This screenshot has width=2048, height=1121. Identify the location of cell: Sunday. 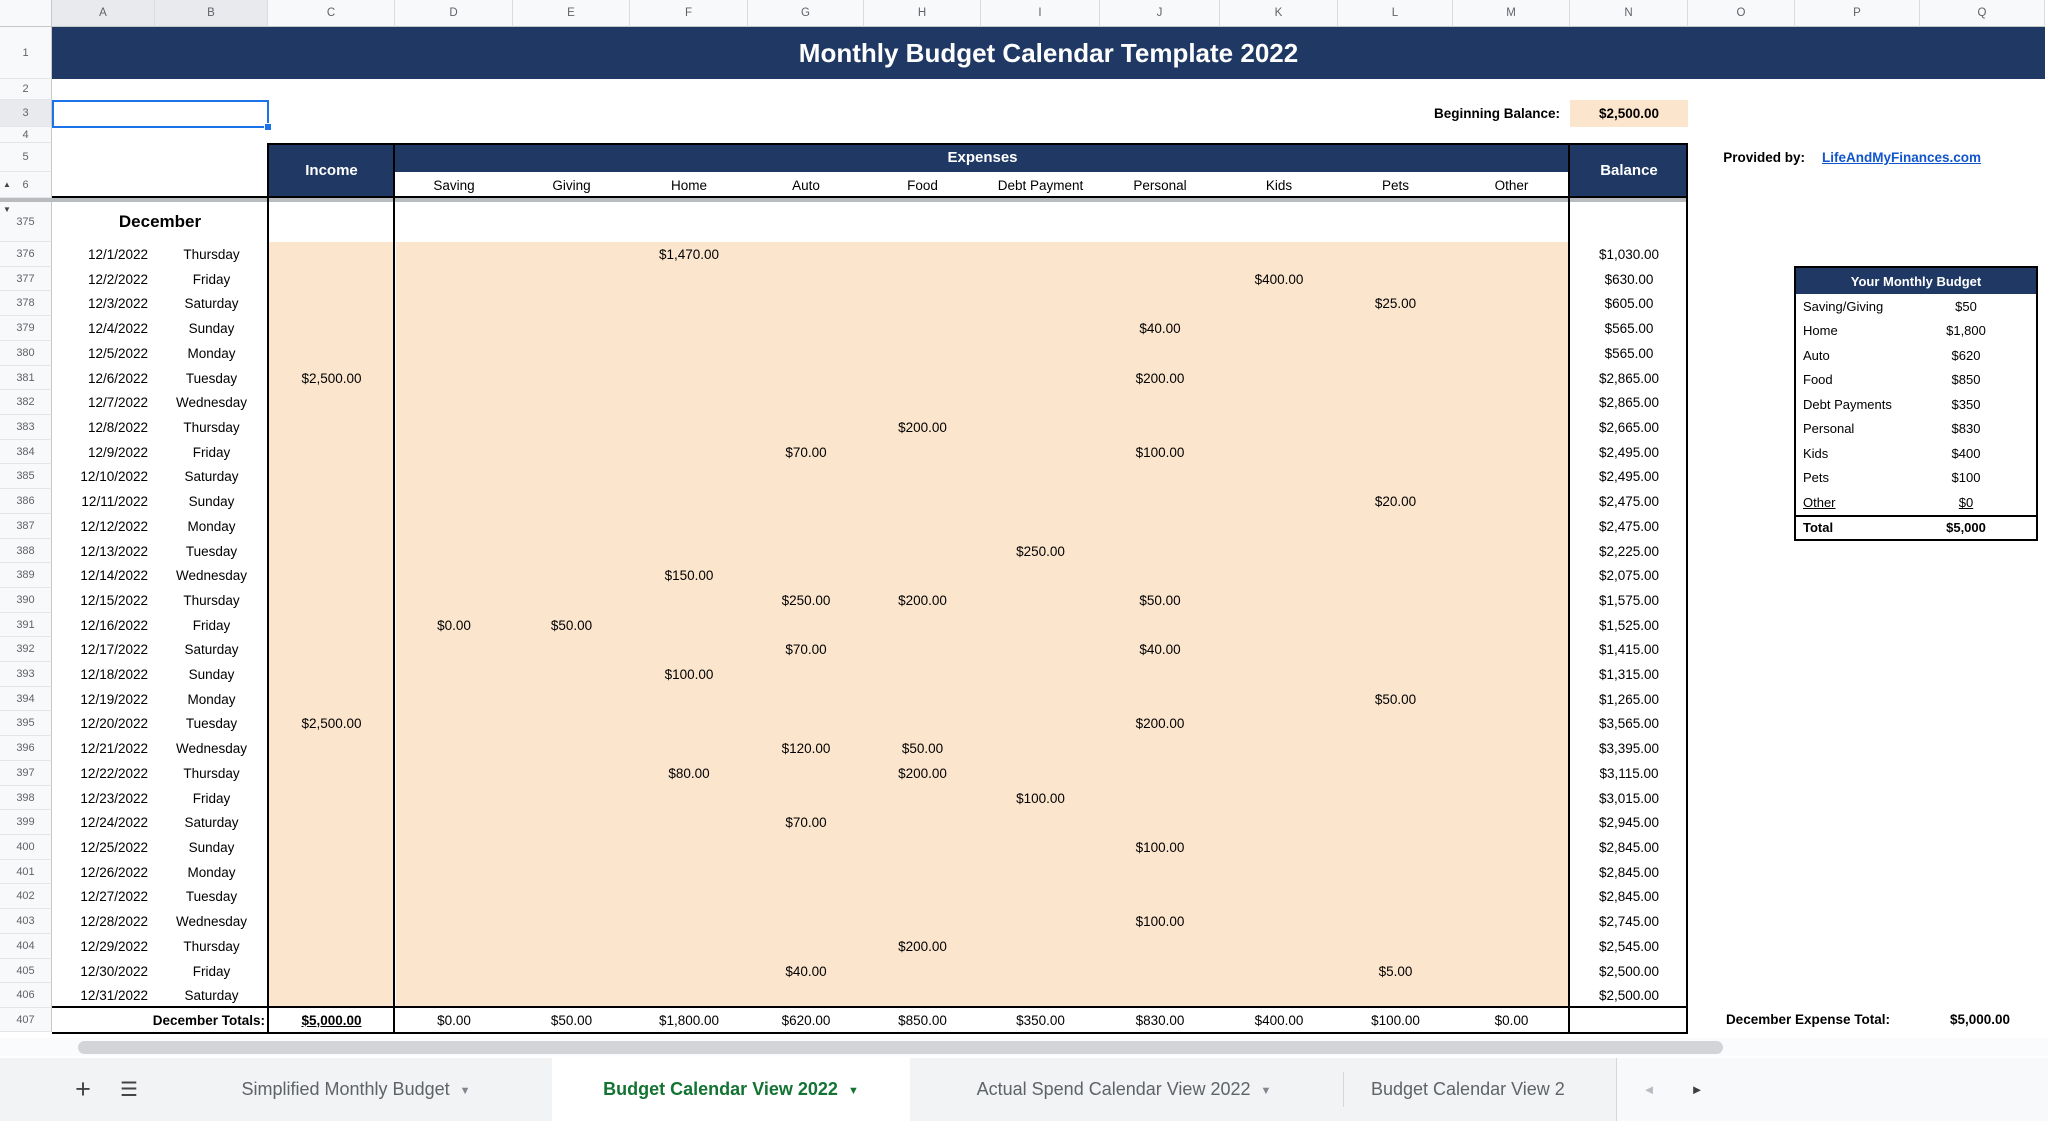
(211, 847).